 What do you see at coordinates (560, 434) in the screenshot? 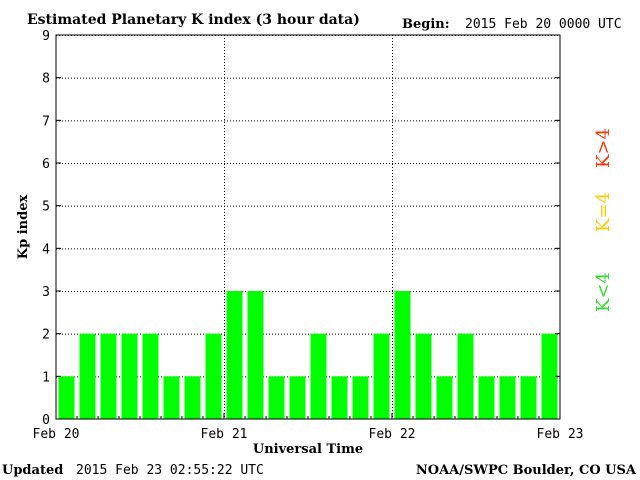
I see `x-tick-label: Feb 23` at bounding box center [560, 434].